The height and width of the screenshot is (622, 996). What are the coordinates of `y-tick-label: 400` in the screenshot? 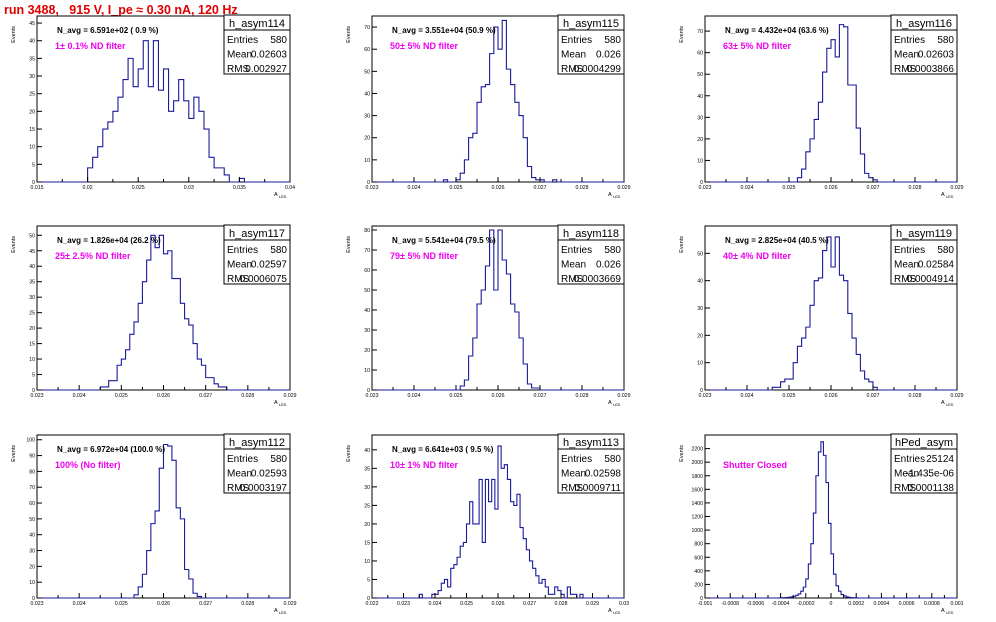 It's located at (698, 572).